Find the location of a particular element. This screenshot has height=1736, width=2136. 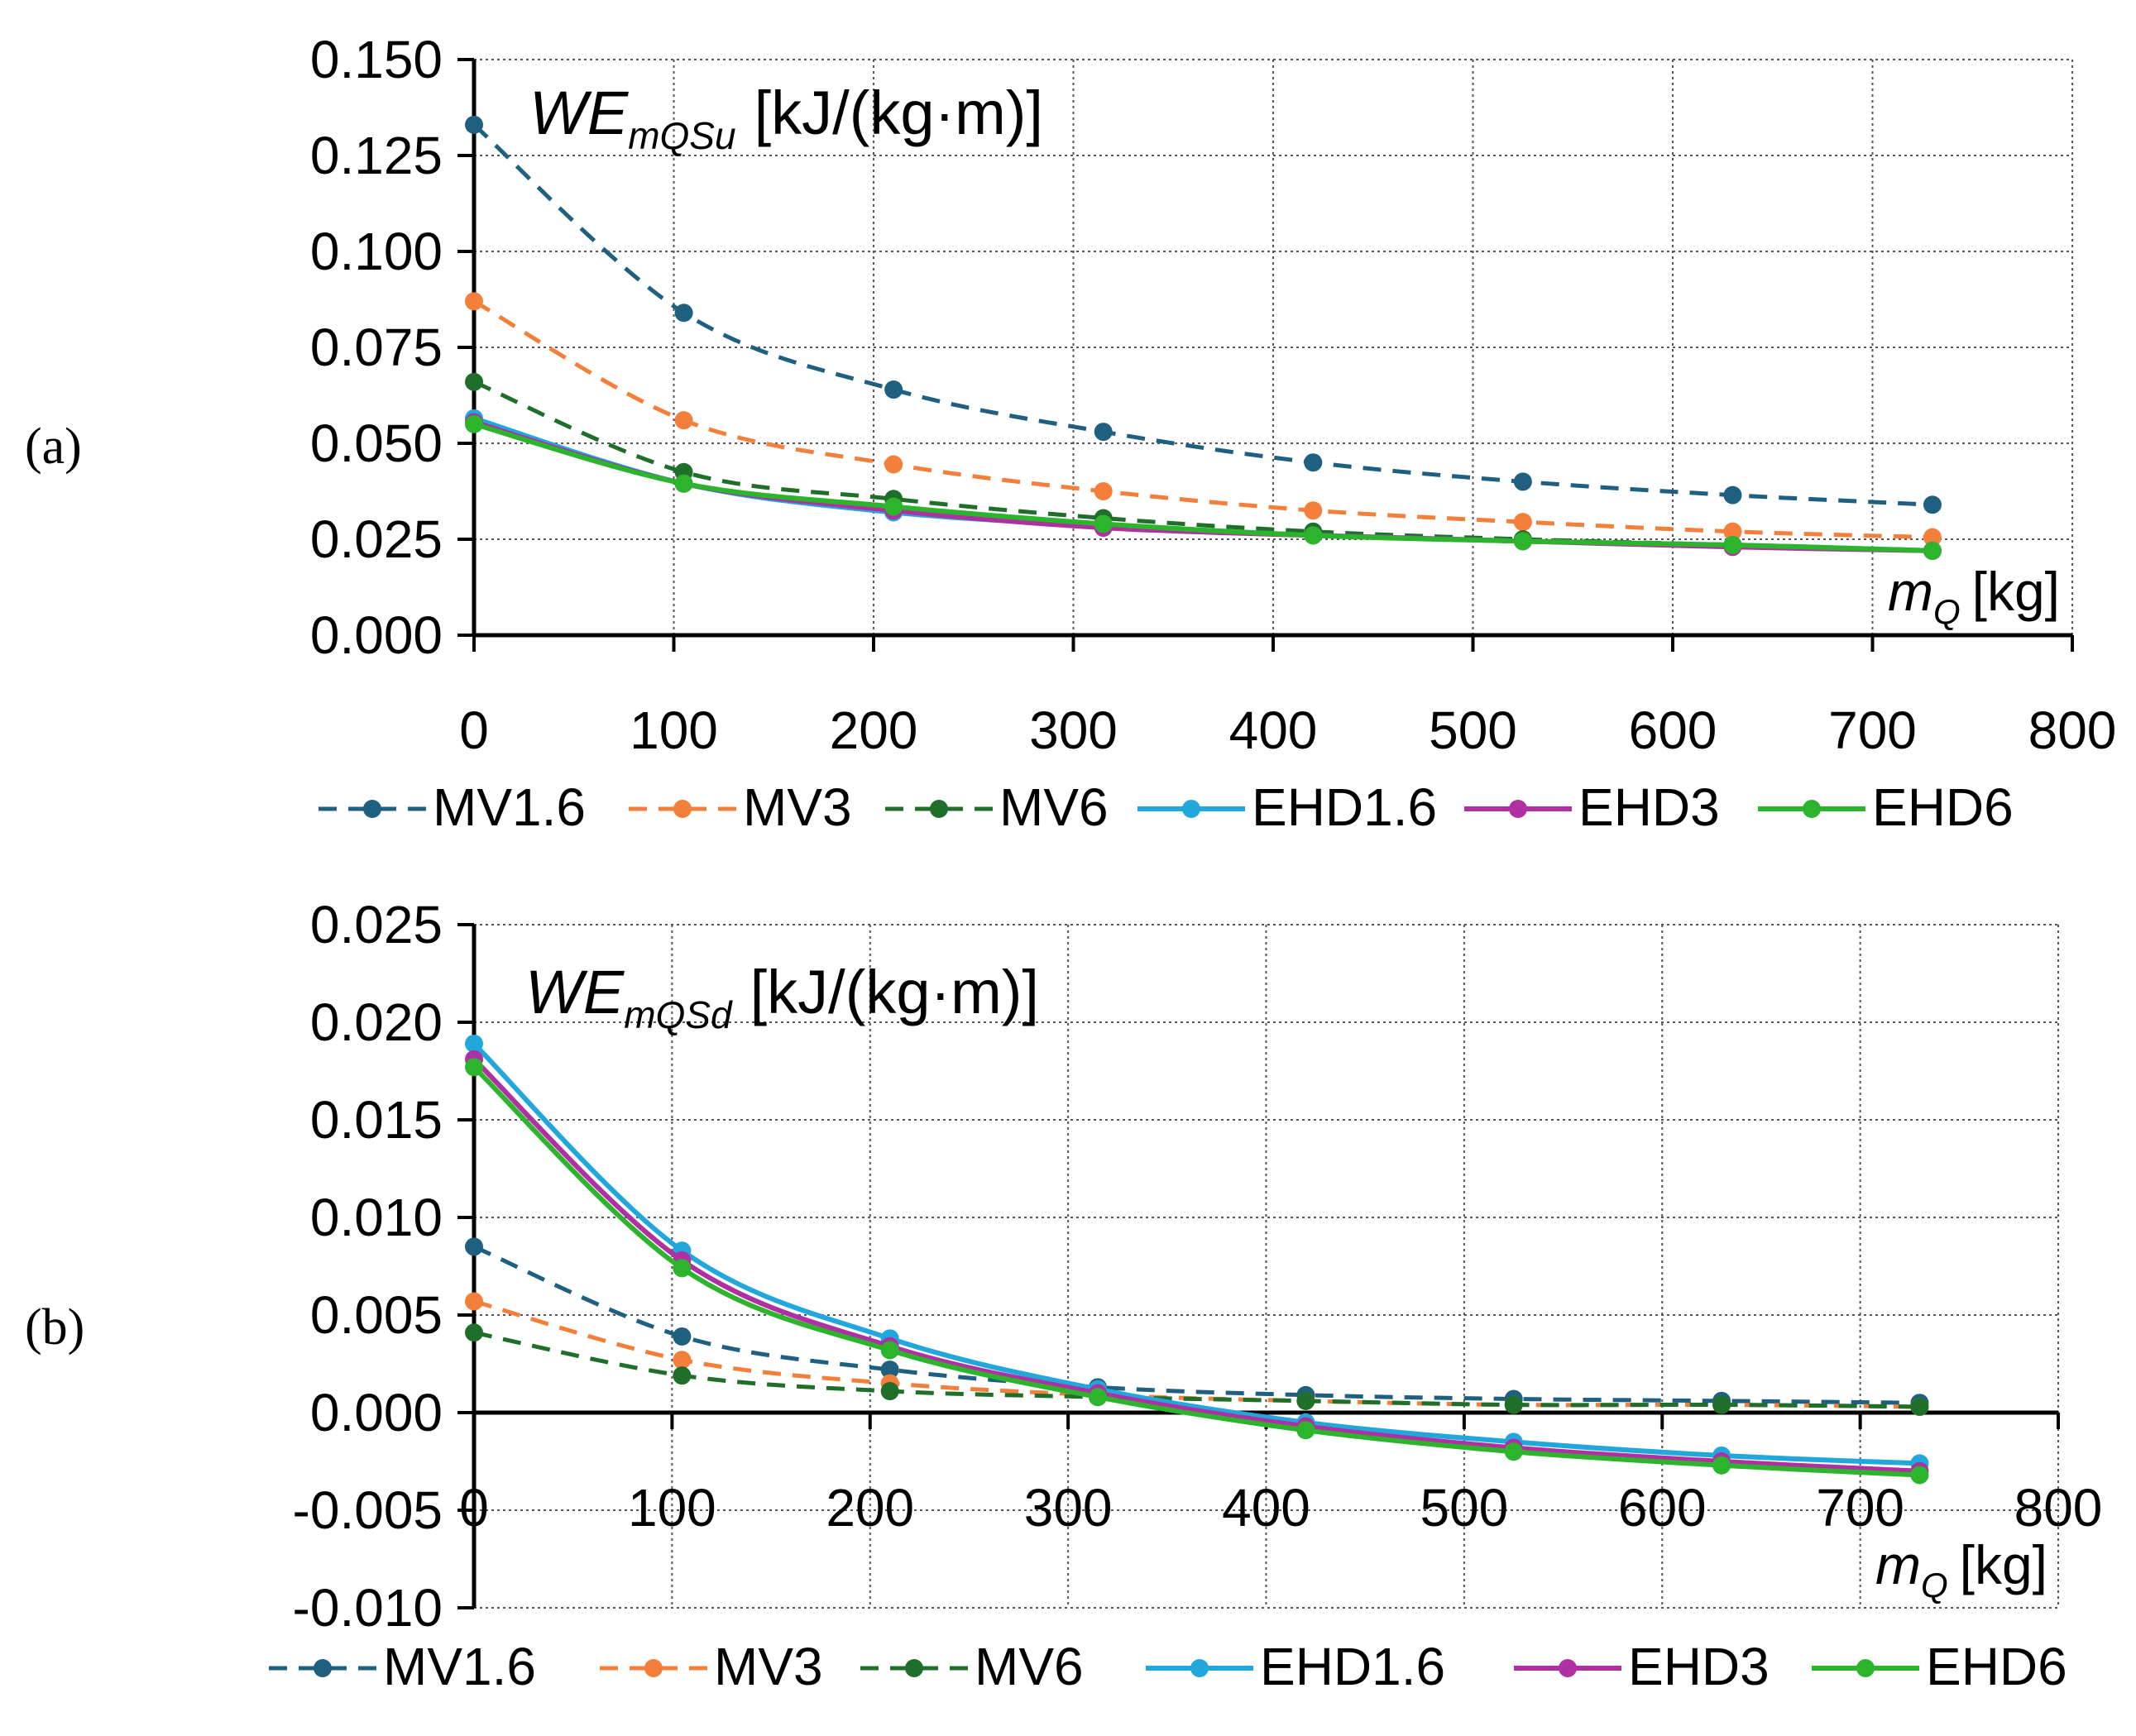

chart-a-title: WEmQSu [kJ/(kg·m)] is located at coordinates (786, 118).